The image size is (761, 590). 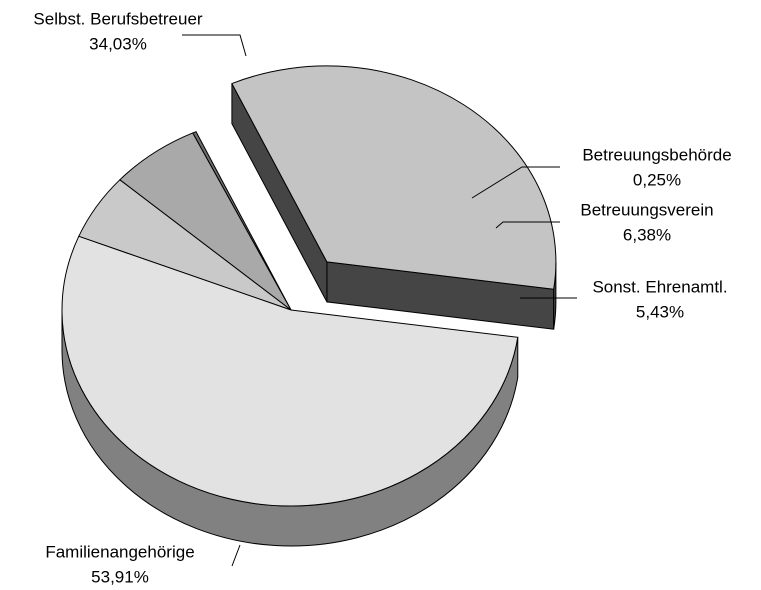 I want to click on slice-label: Sonst. Ehrenamtl., so click(x=659, y=286).